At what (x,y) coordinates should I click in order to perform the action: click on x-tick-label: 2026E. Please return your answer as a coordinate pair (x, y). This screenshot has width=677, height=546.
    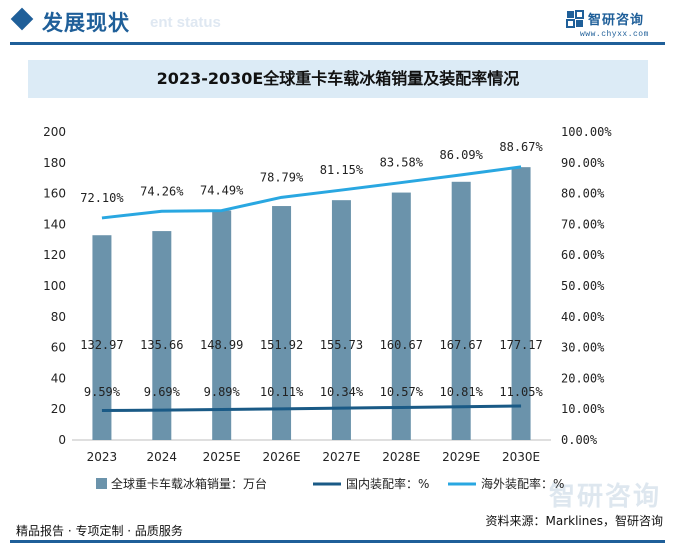
    Looking at the image, I should click on (282, 457).